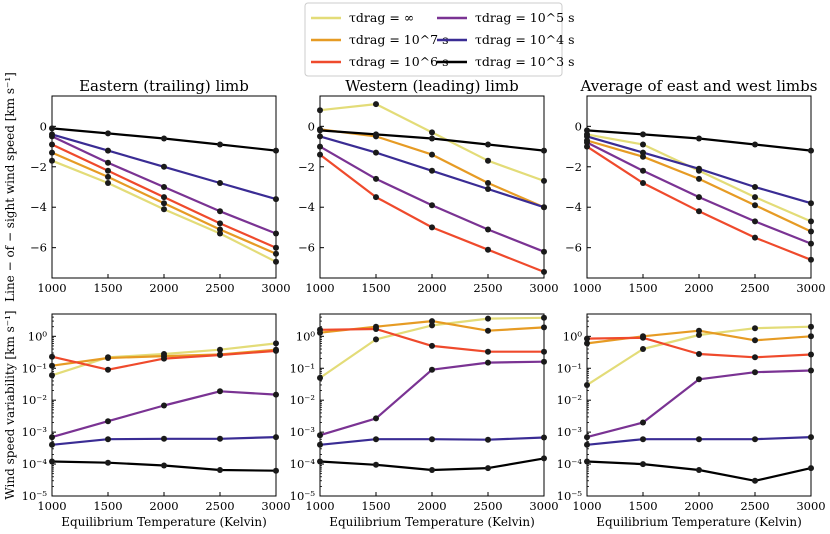  What do you see at coordinates (35, 464) in the screenshot?
I see `y-tick-label: 10⁻⁴` at bounding box center [35, 464].